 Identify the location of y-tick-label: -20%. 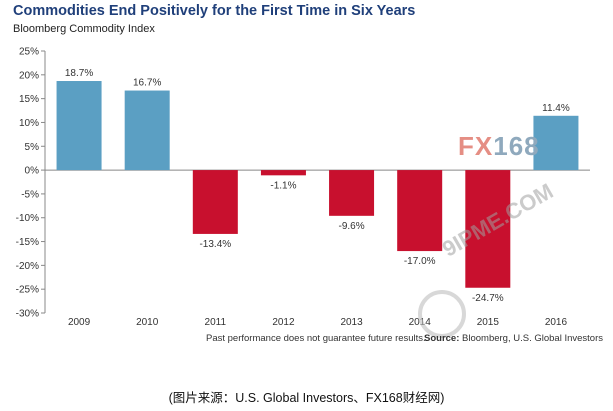
(27, 266).